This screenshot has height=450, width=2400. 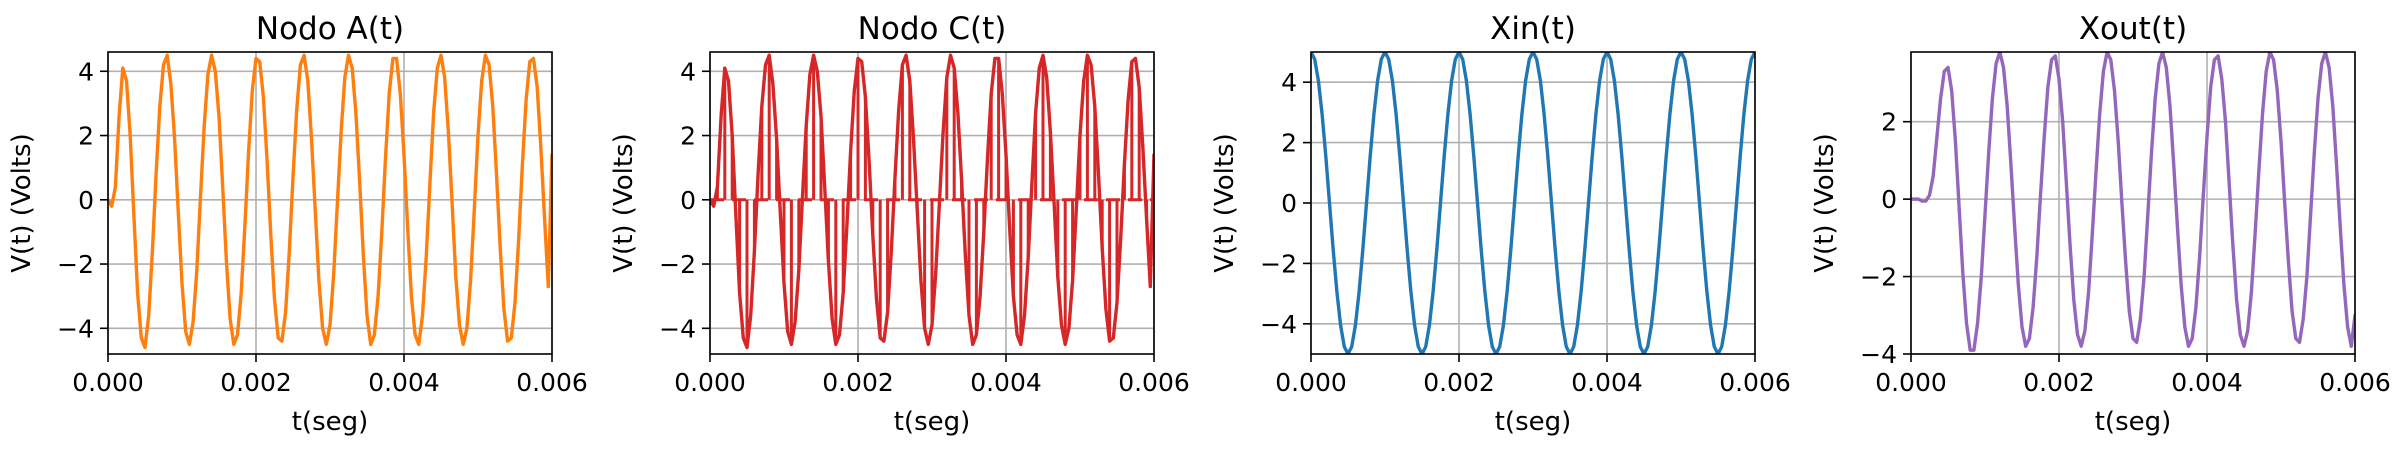 What do you see at coordinates (2133, 29) in the screenshot?
I see `chart-title: Xout(t)` at bounding box center [2133, 29].